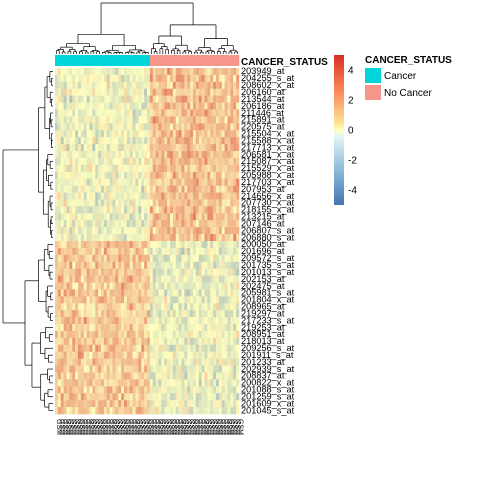 This screenshot has width=480, height=480. Describe the element at coordinates (263, 92) in the screenshot. I see `row-label: 206160_at` at that location.